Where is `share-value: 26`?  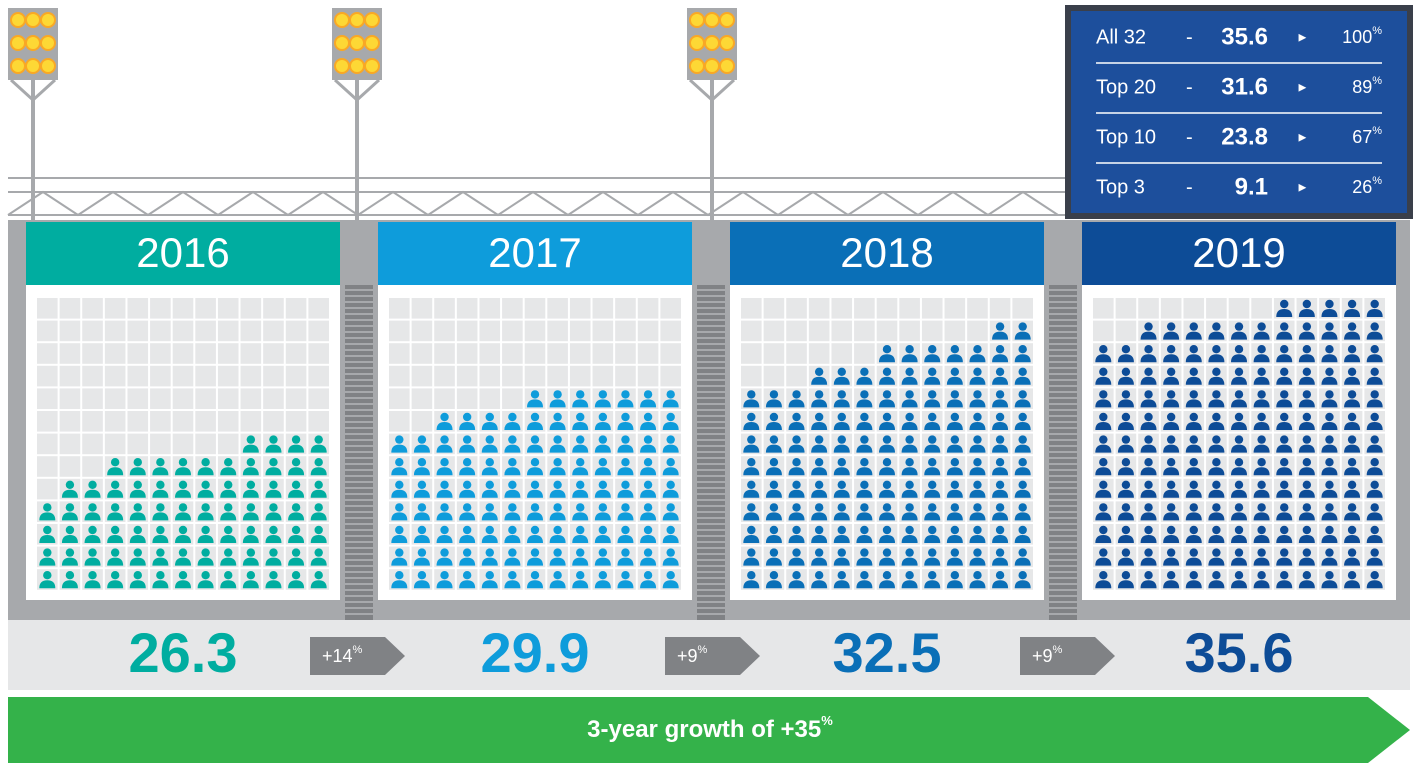 share-value: 26 is located at coordinates (1362, 187).